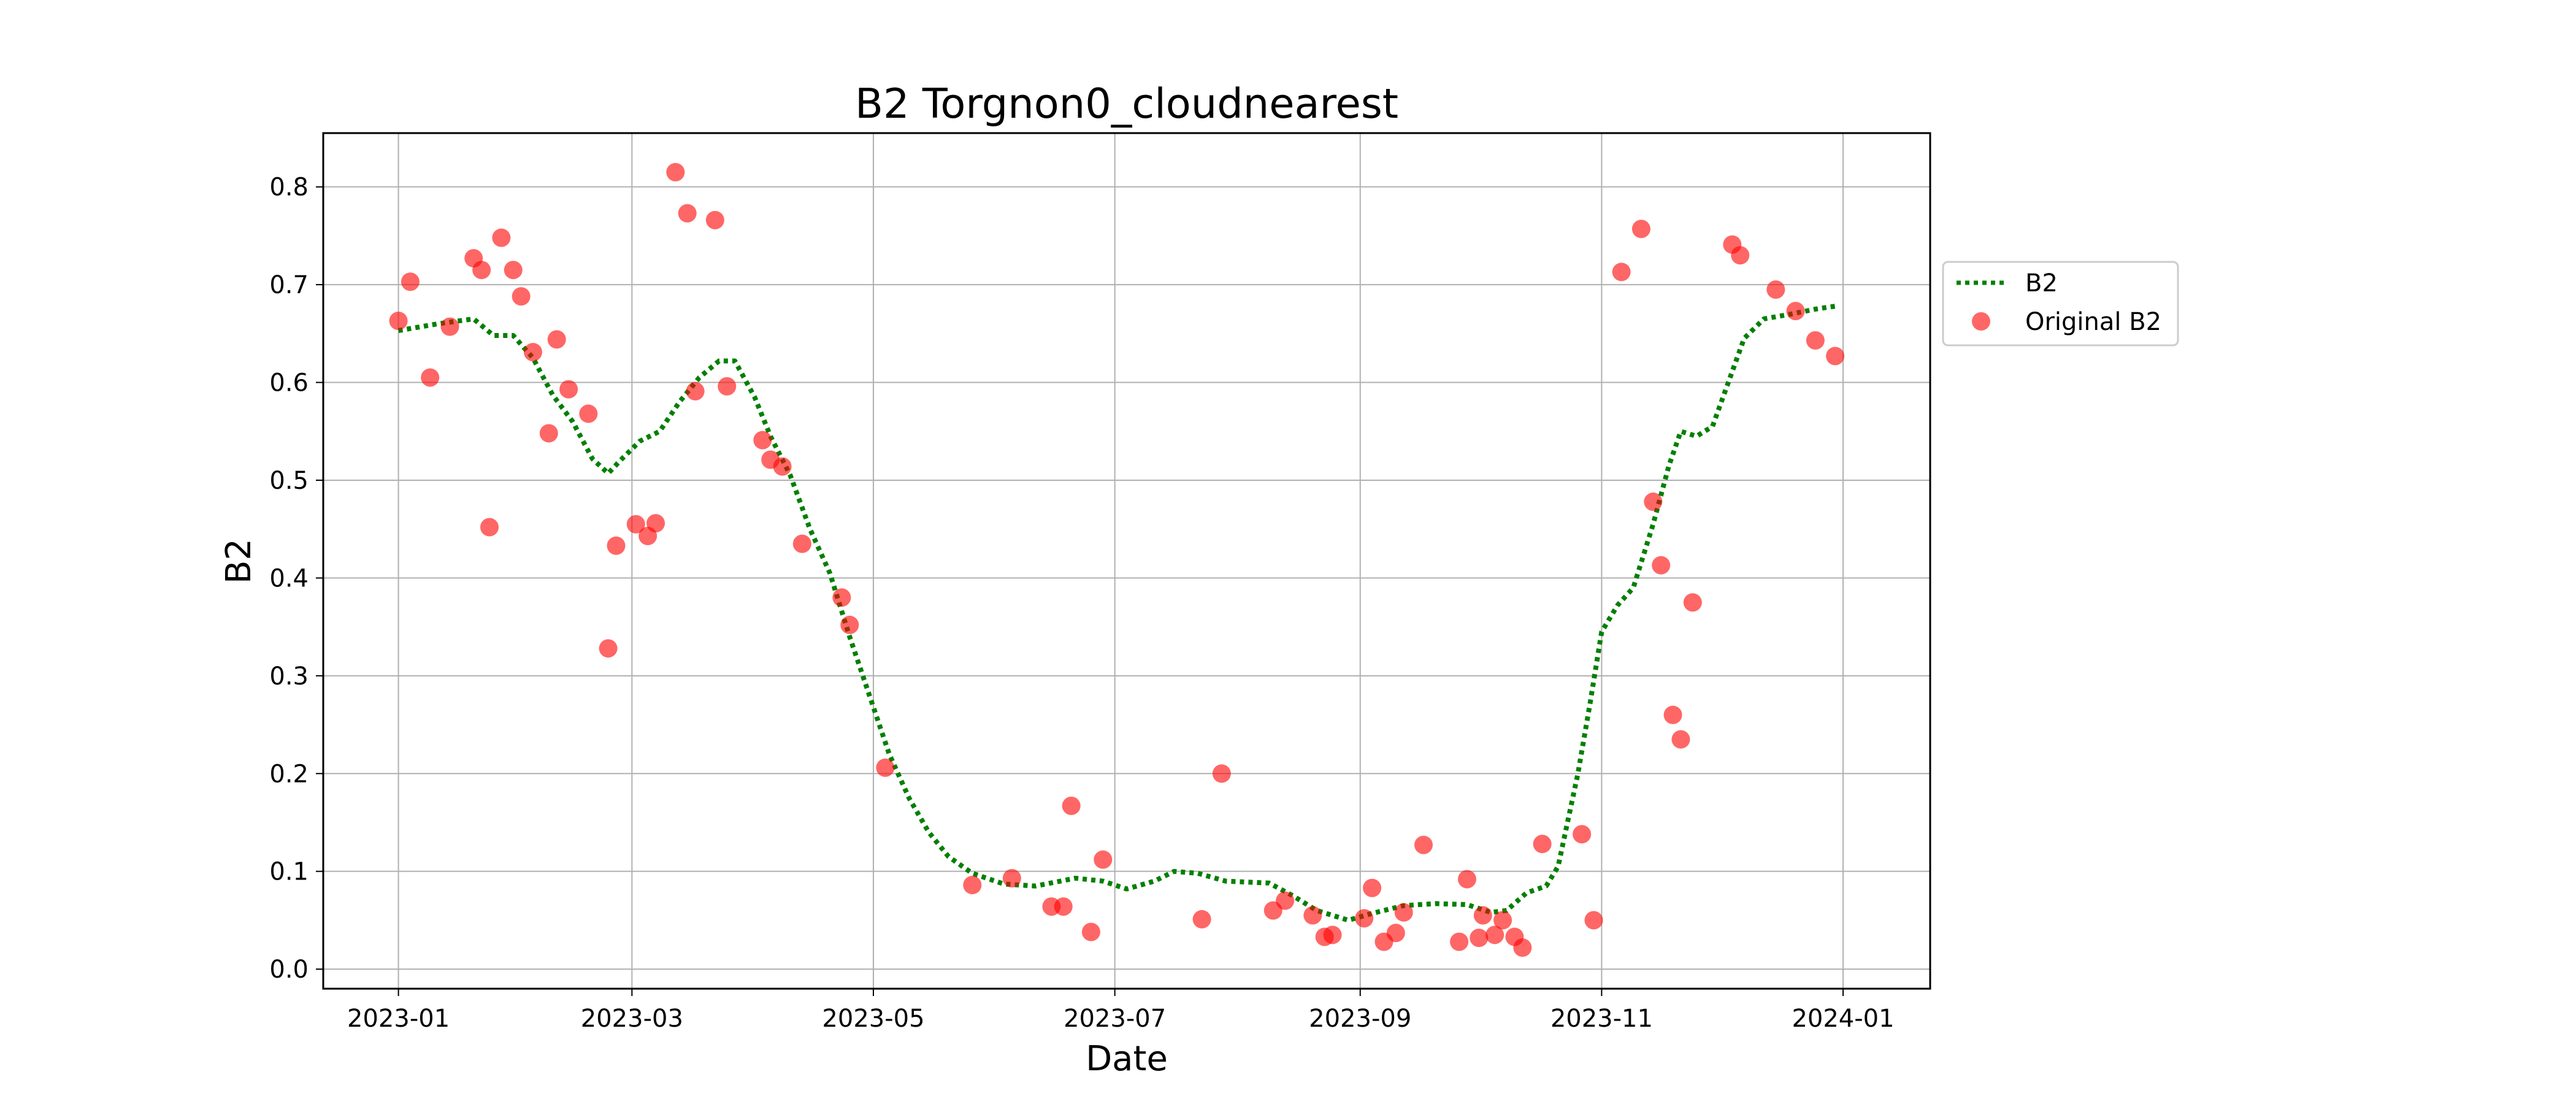 The height and width of the screenshot is (1104, 2576). Describe the element at coordinates (289, 872) in the screenshot. I see `y-tick-label: 0.1` at that location.